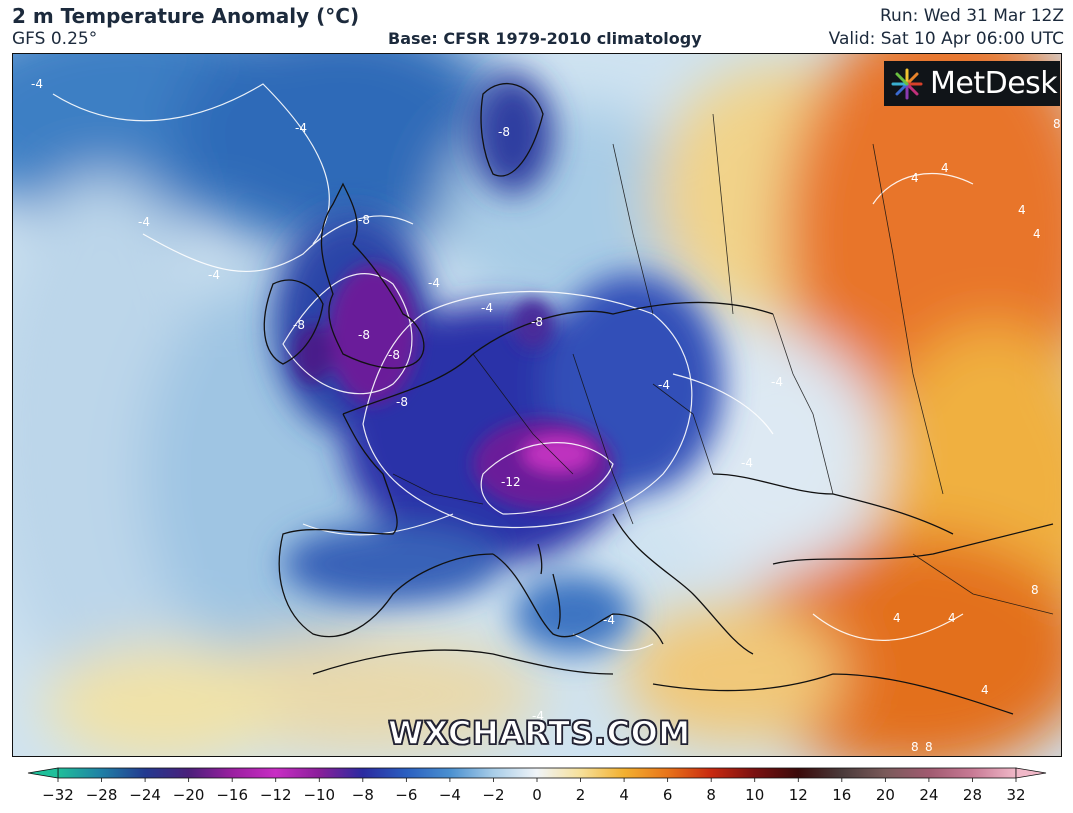  I want to click on climatology-base-label: Base: CFSR 1979-2010 climatology, so click(545, 38).